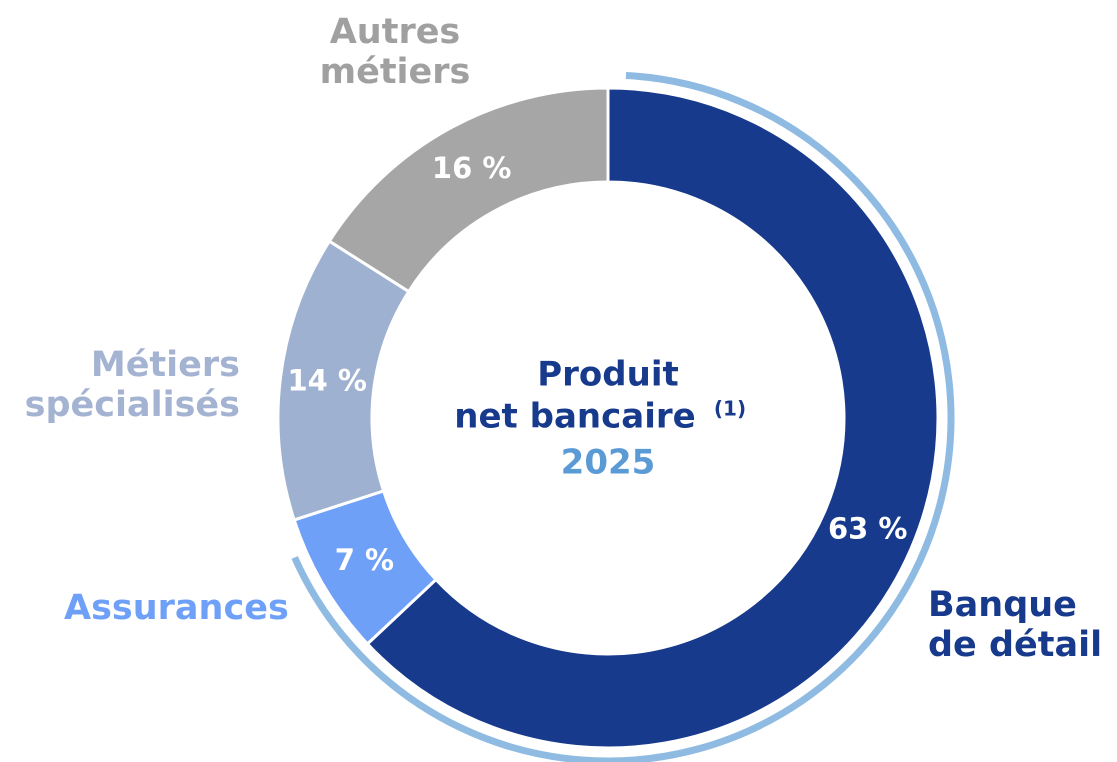  Describe the element at coordinates (868, 528) in the screenshot. I see `value-label: 63 %` at that location.